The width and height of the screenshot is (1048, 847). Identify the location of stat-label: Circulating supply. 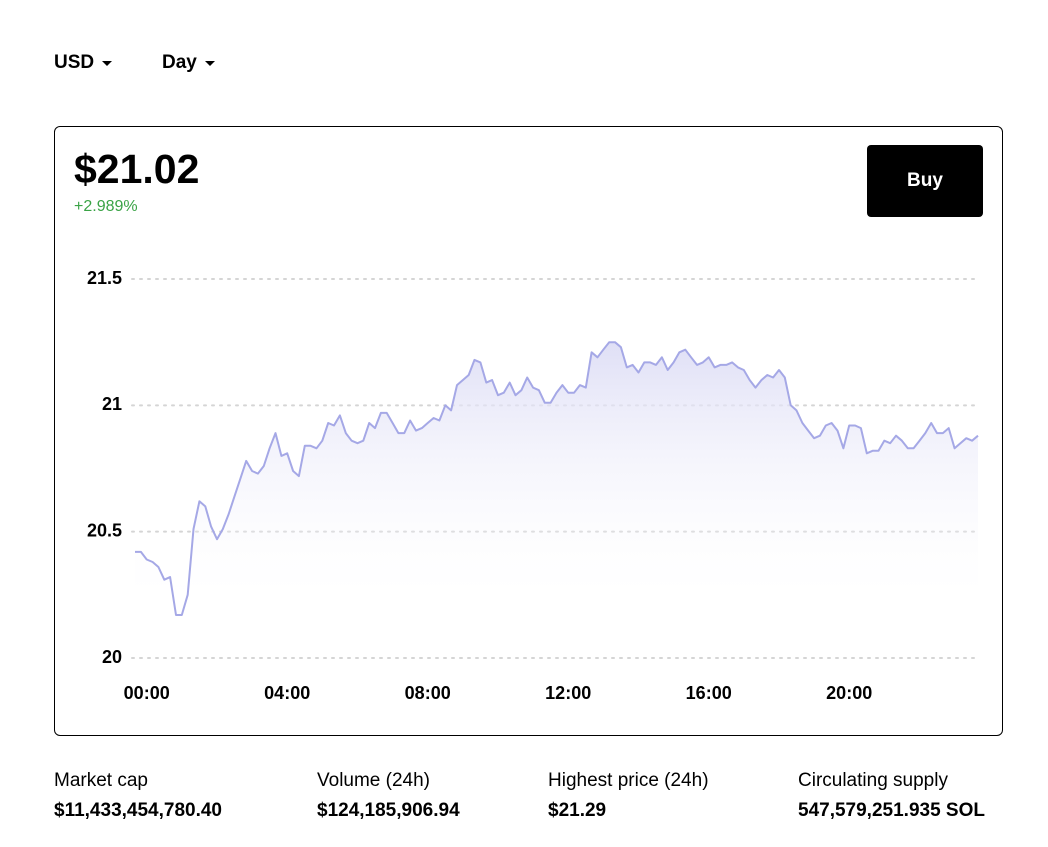
(873, 780).